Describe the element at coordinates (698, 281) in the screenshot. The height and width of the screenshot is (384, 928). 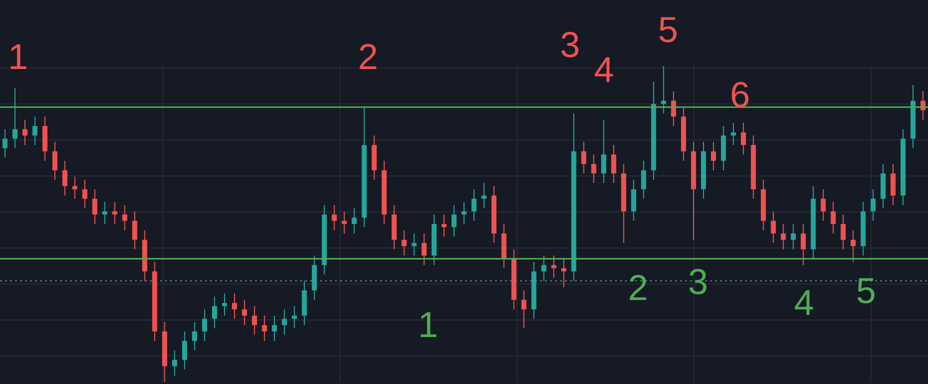
I see `annotation: 3` at that location.